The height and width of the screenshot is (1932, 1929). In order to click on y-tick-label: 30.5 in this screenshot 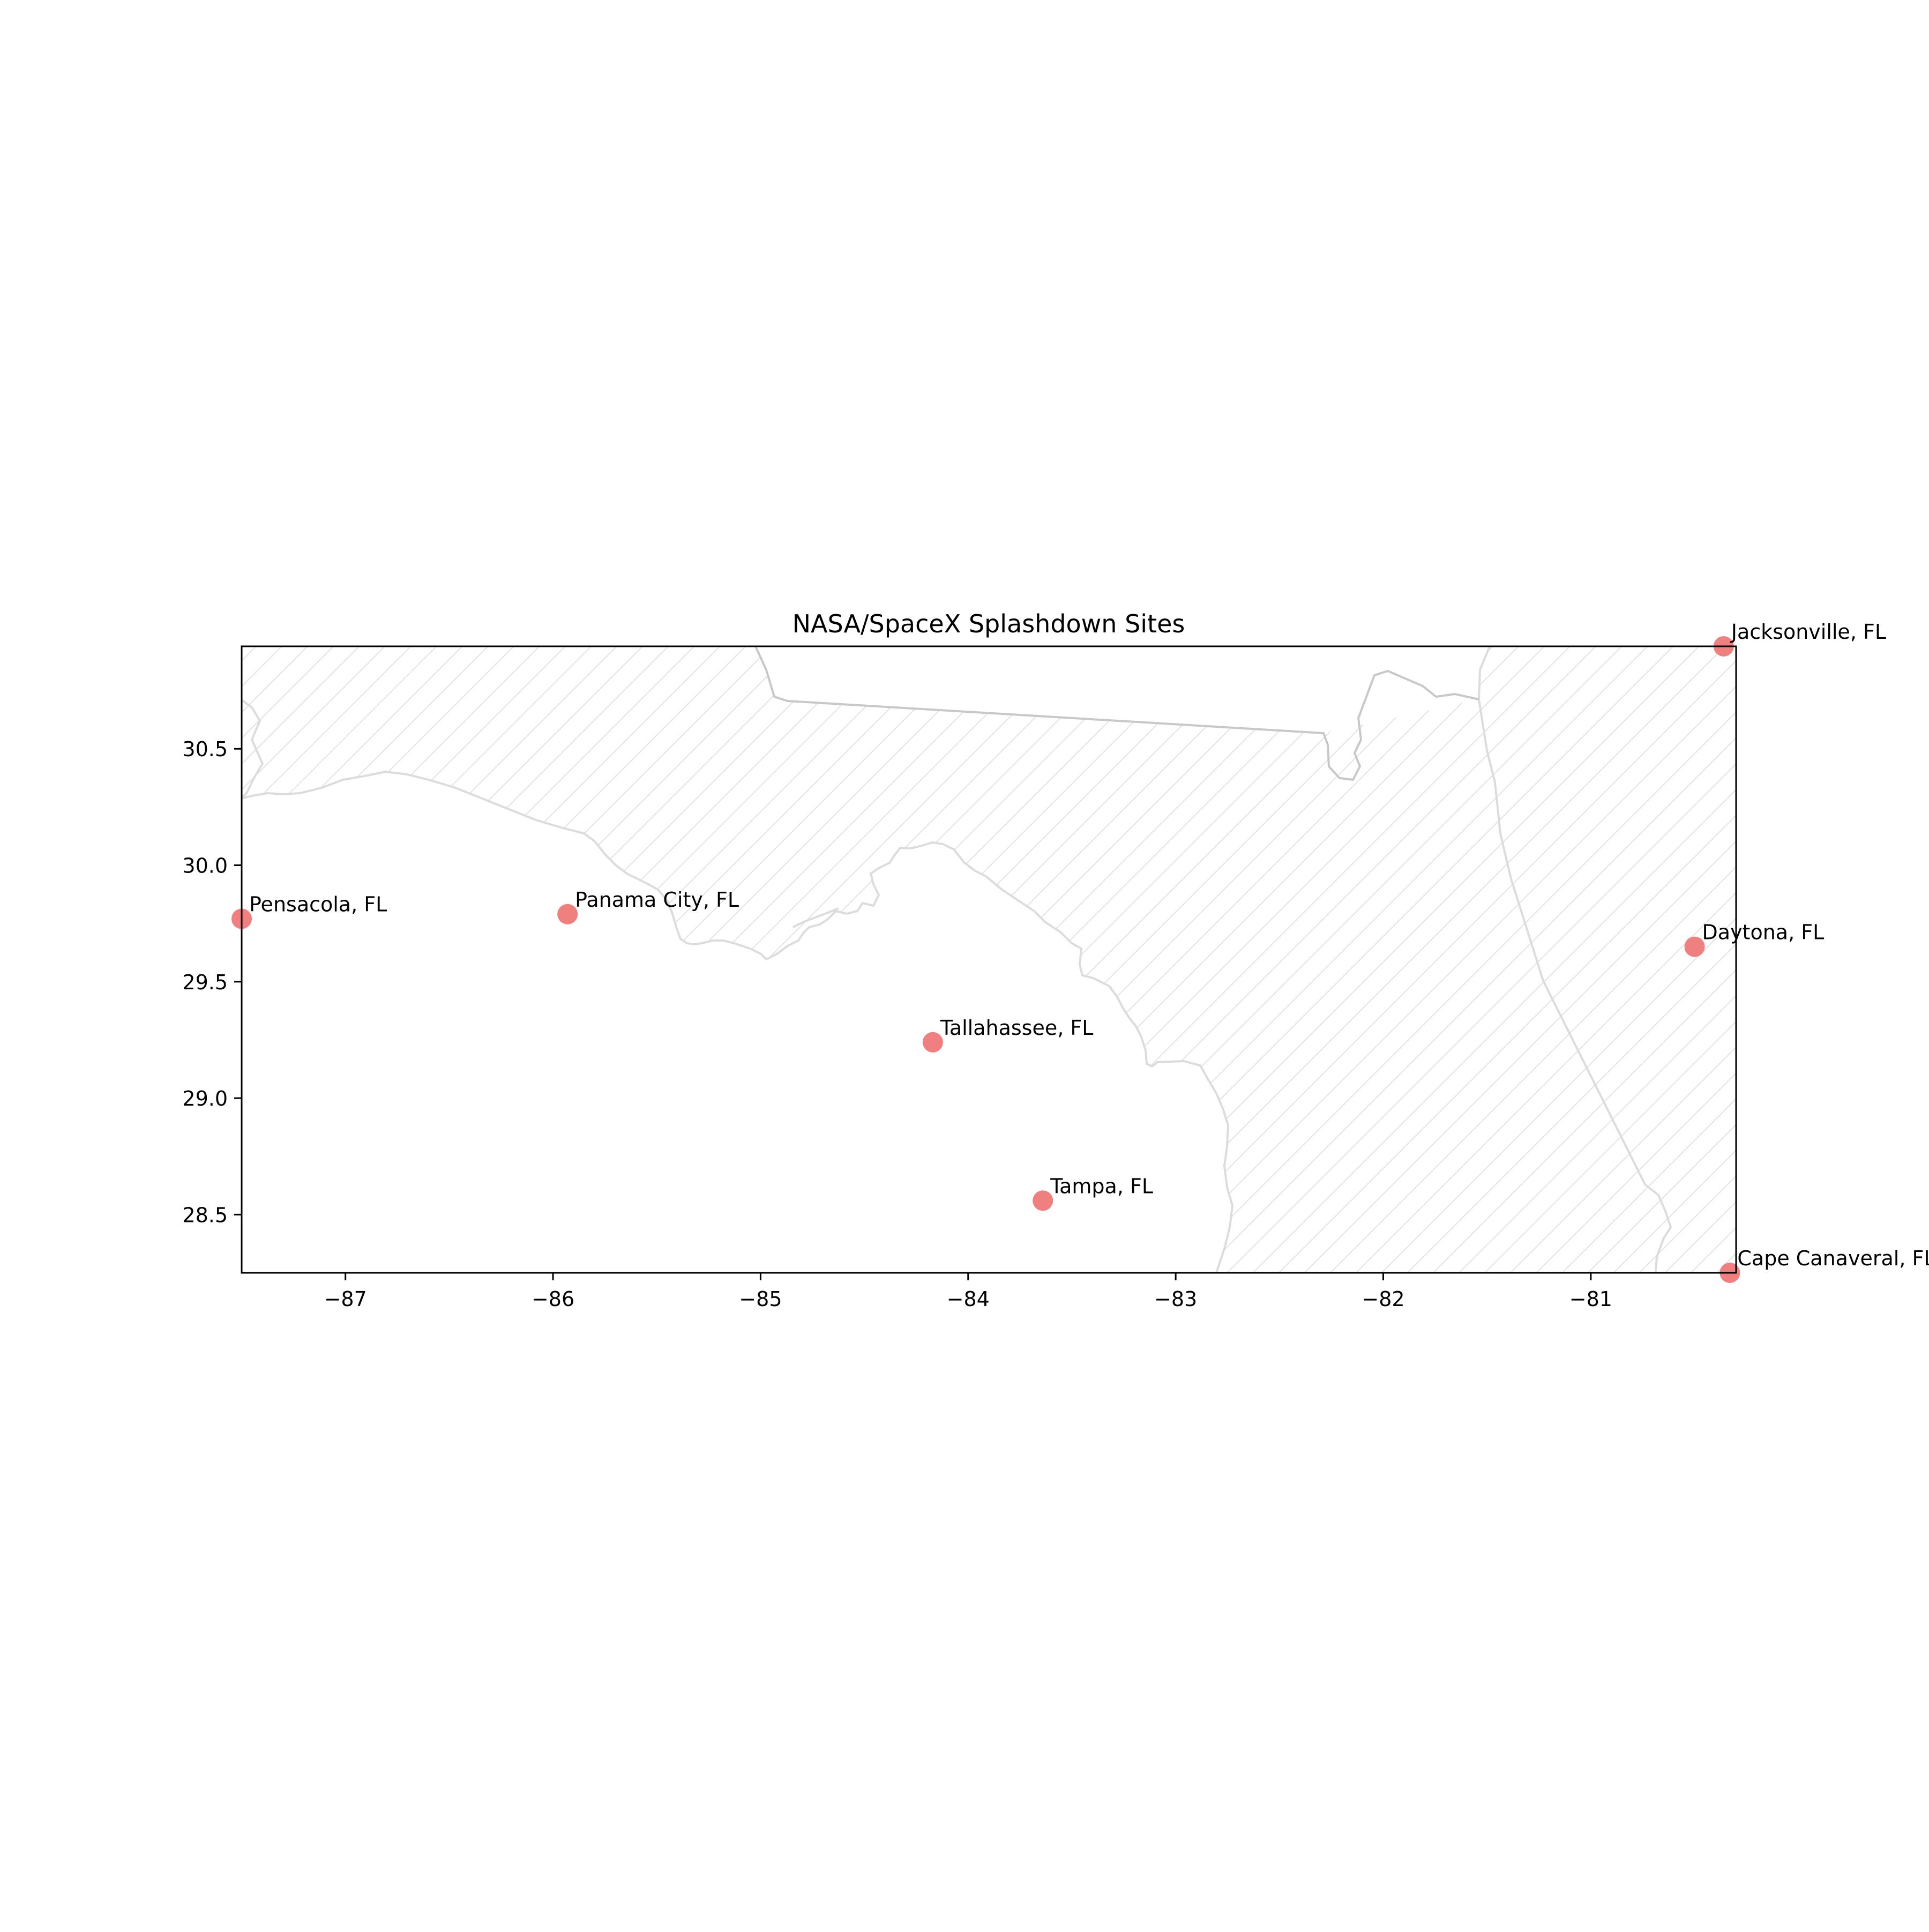, I will do `click(205, 749)`.